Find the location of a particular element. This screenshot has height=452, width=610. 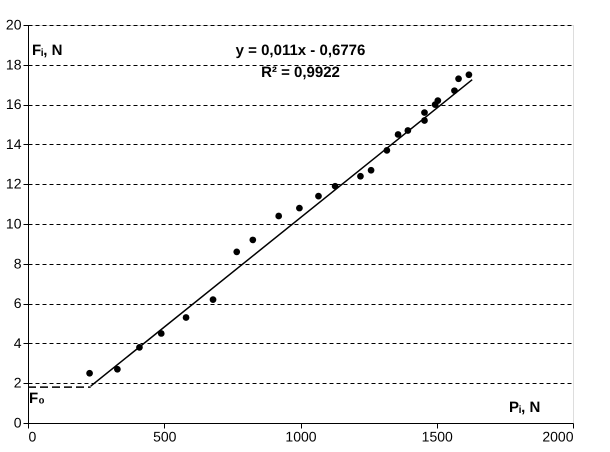

x-tick-label: 1000 is located at coordinates (301, 436).